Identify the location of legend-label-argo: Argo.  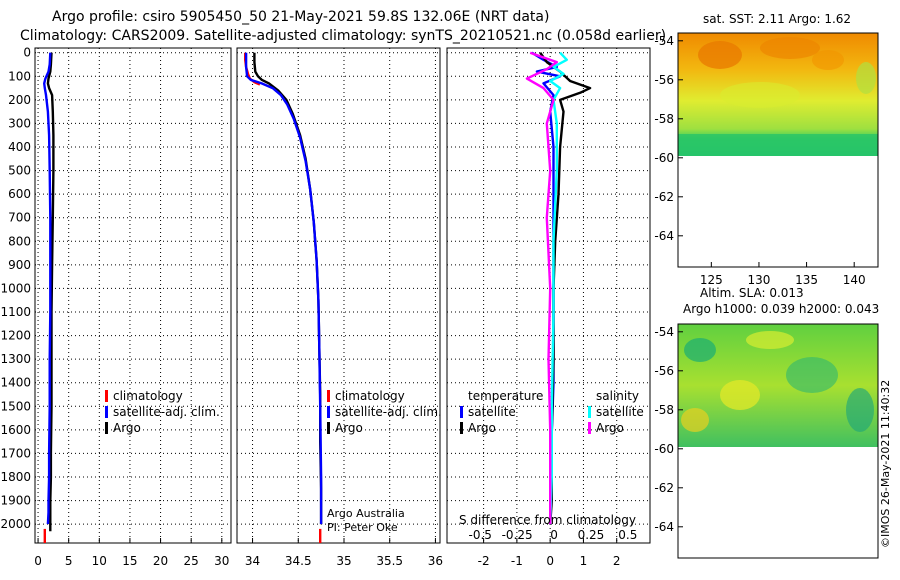
(349, 428).